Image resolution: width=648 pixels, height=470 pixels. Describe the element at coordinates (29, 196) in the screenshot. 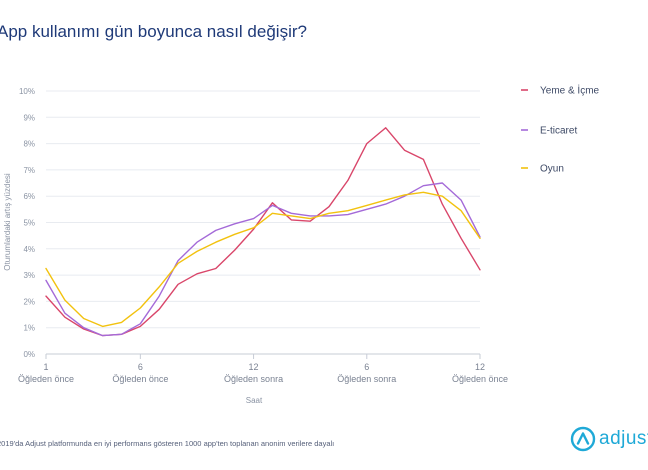

I see `y-tick-label: 6%` at that location.